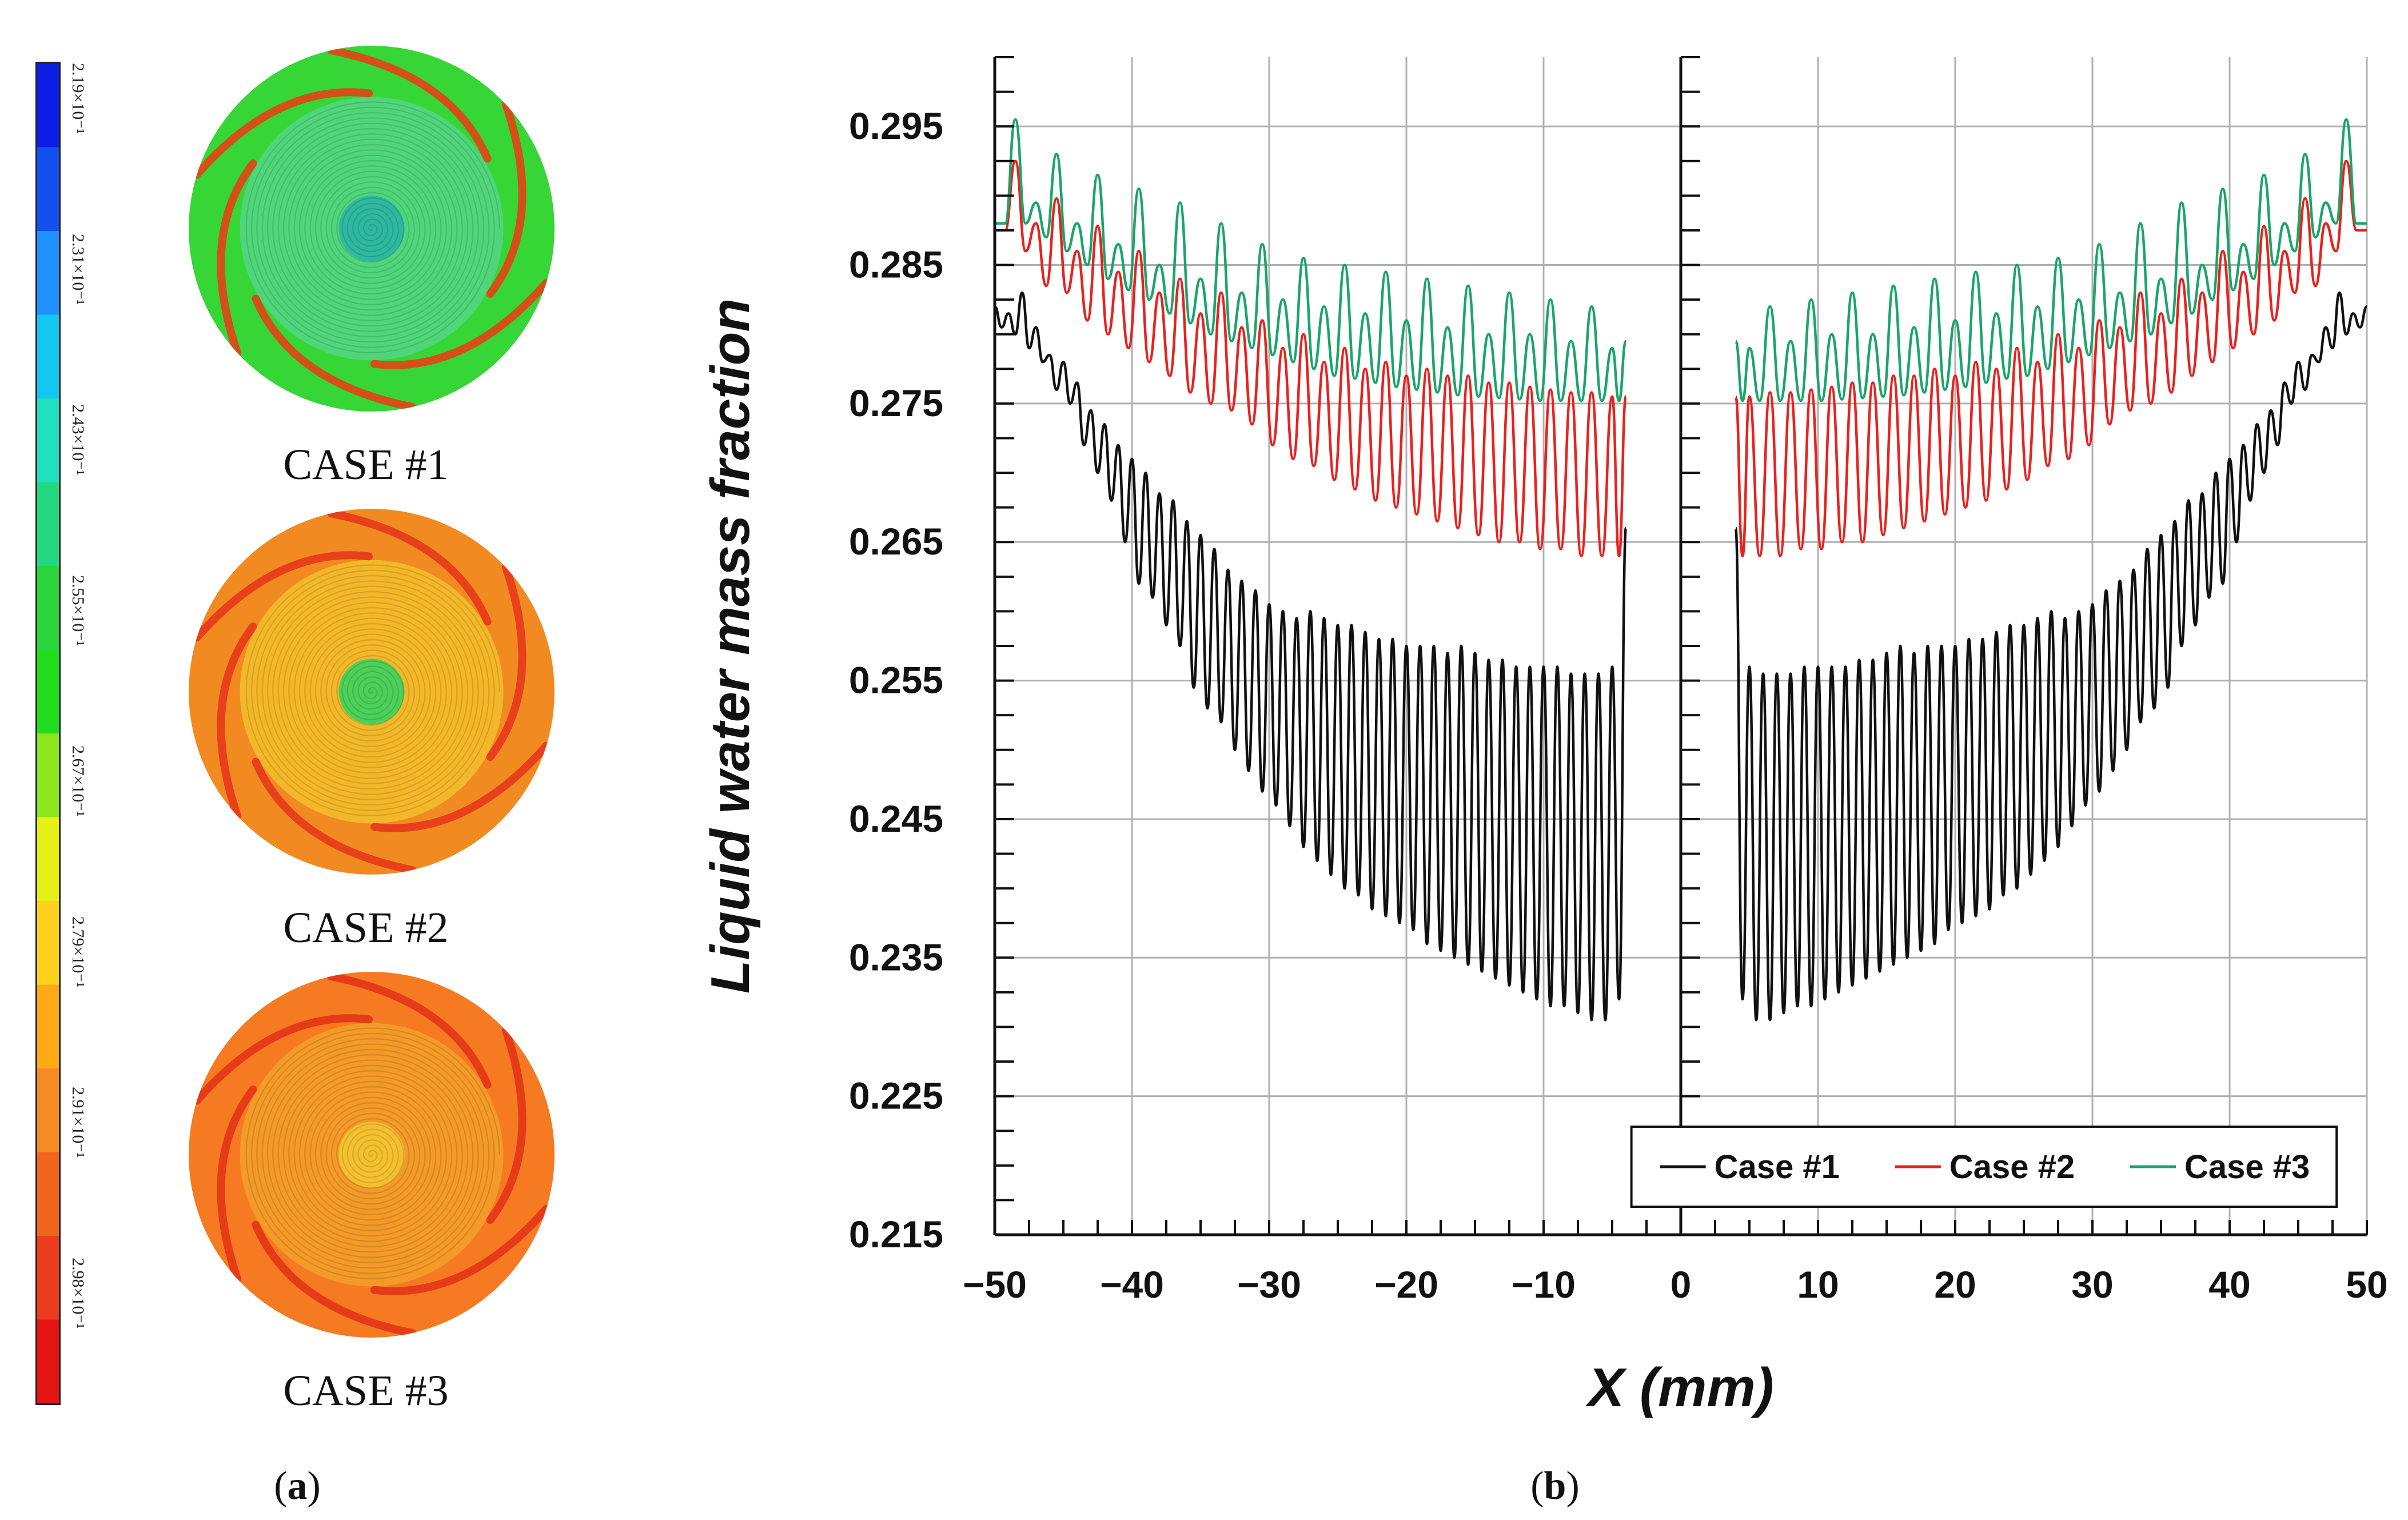 This screenshot has height=1520, width=2408. Describe the element at coordinates (896, 403) in the screenshot. I see `y-tick-label: 0.275` at that location.